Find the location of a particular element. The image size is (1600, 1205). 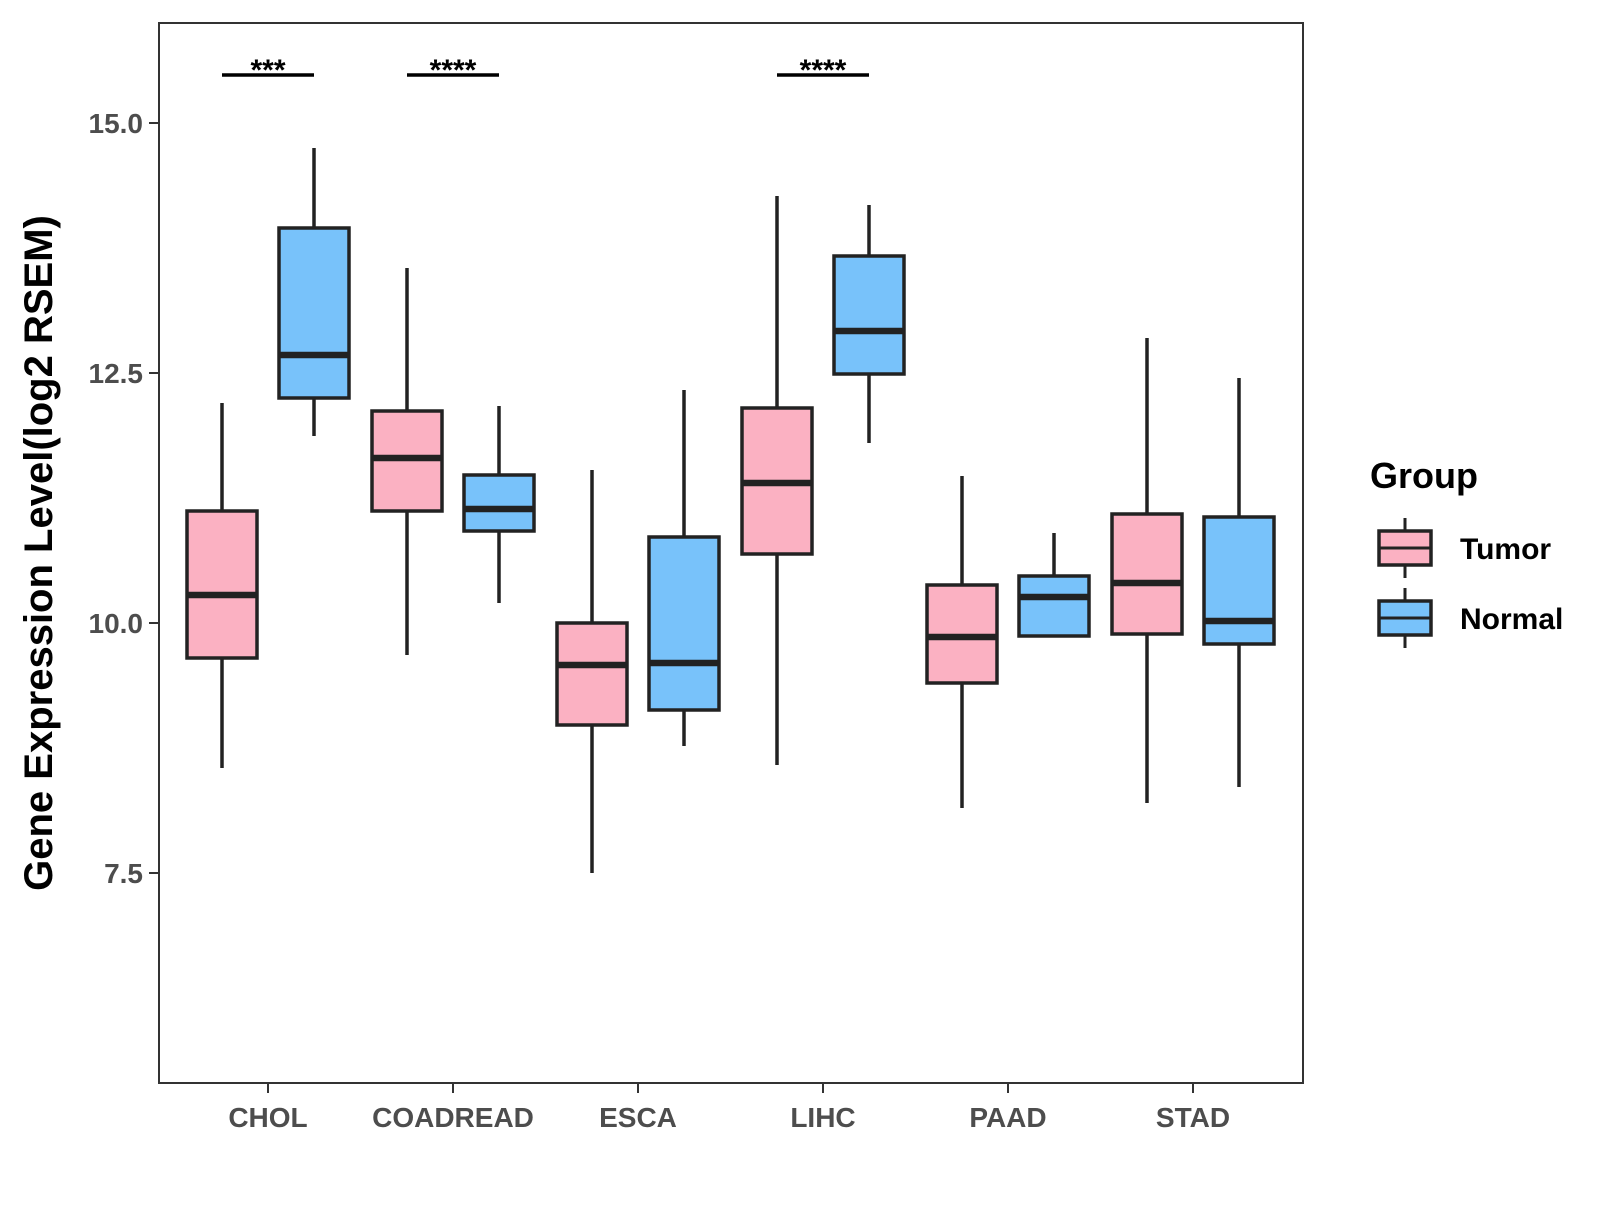

y-tick-label: 10.0 is located at coordinates (116, 623).